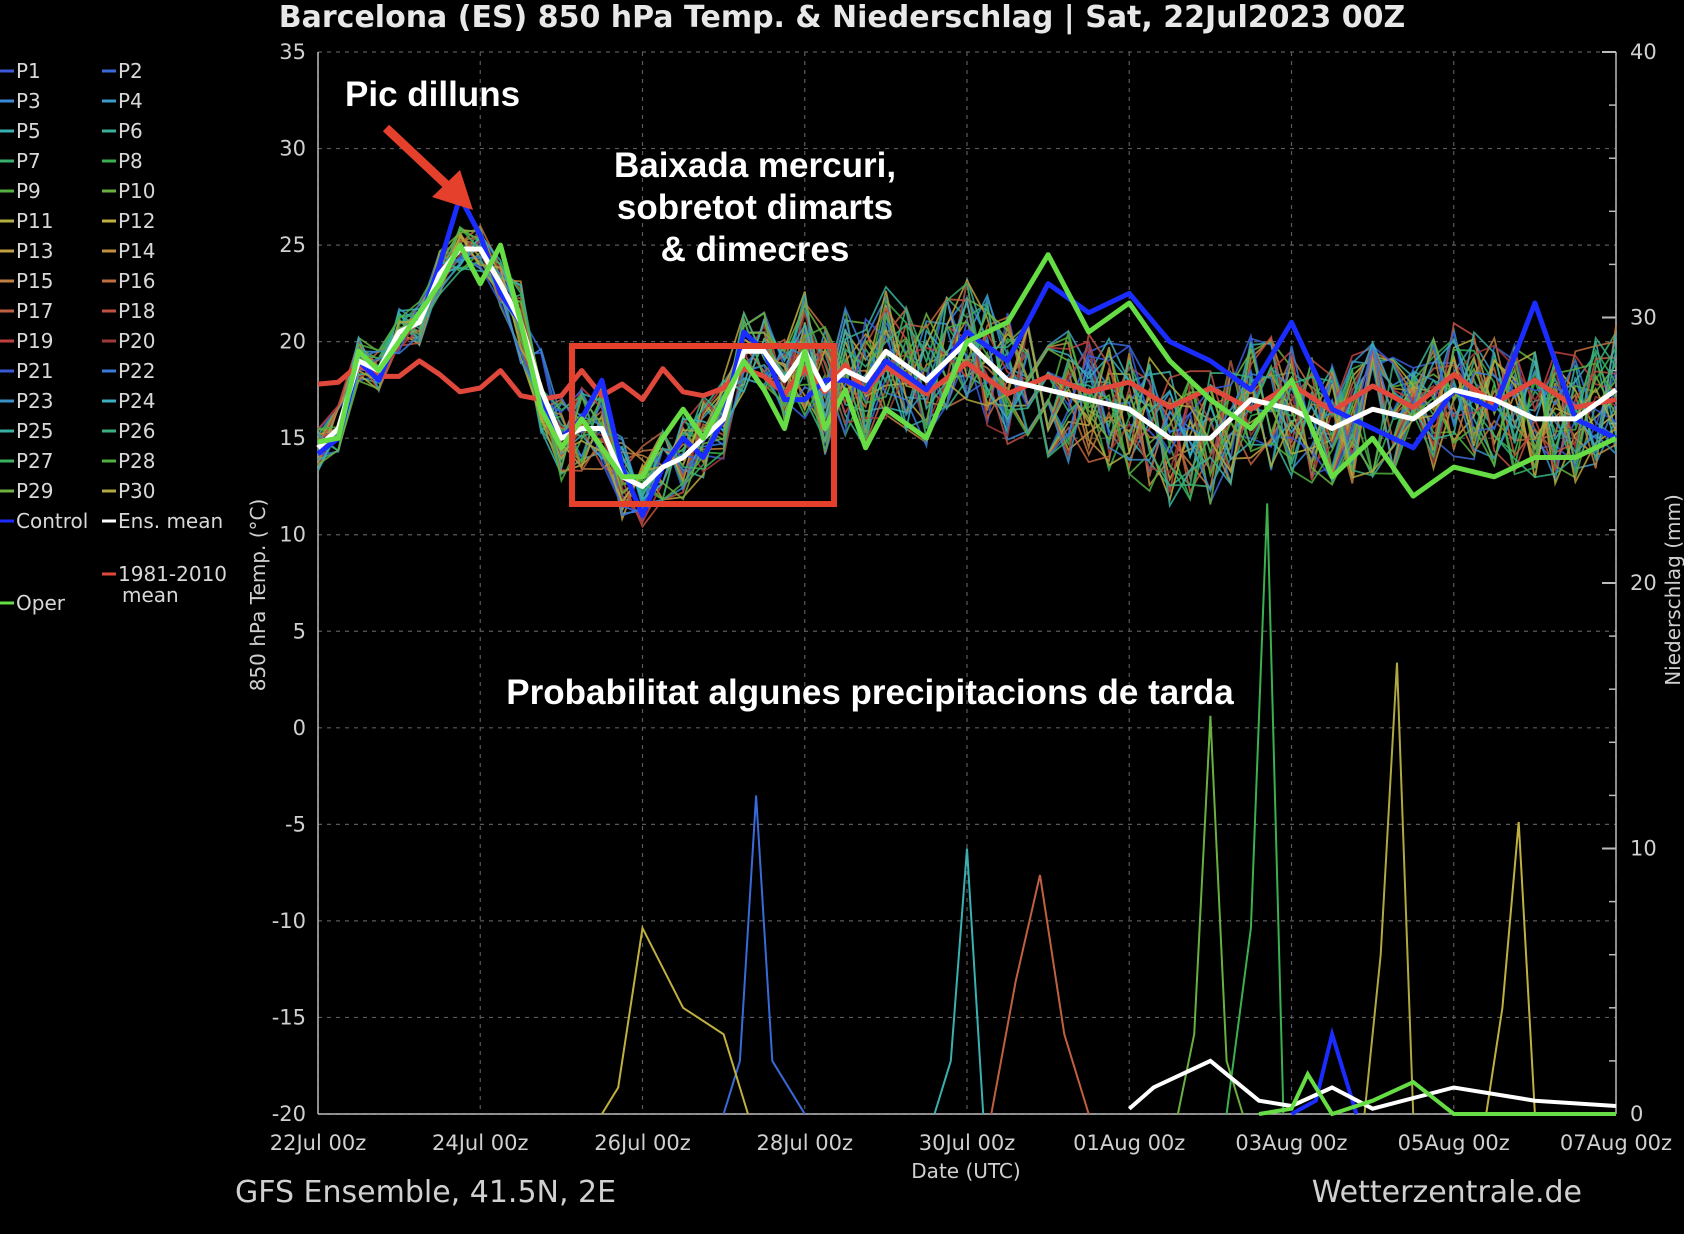 This screenshot has height=1234, width=1684. I want to click on legend-item-p19-label: P19, so click(35, 341).